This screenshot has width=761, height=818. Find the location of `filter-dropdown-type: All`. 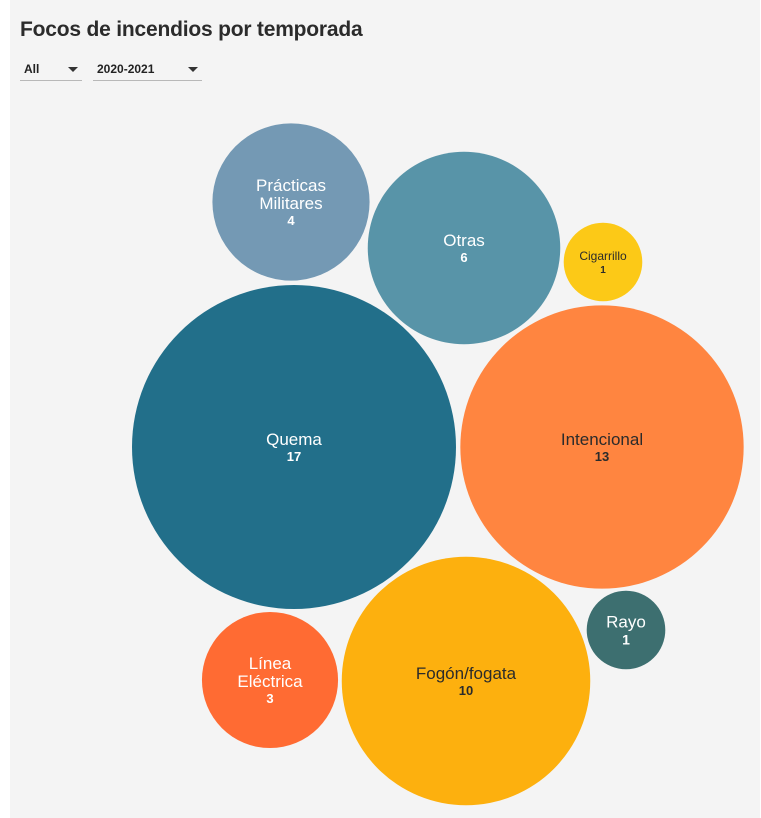

filter-dropdown-type: All is located at coordinates (51, 69).